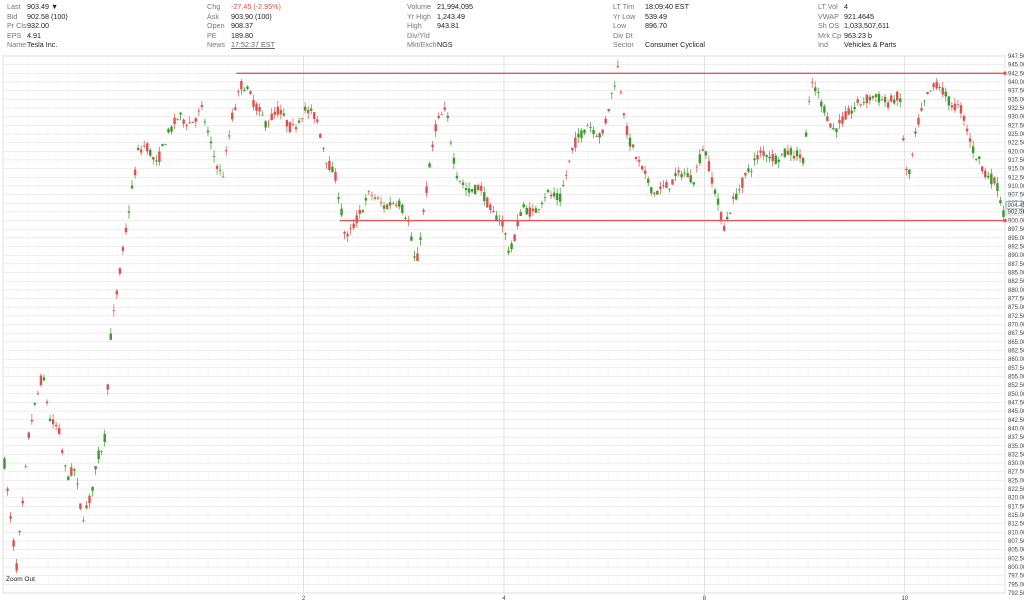 The width and height of the screenshot is (1024, 603). Describe the element at coordinates (659, 7) in the screenshot. I see `quote-row: LT Tim 18:09:40 EST` at that location.